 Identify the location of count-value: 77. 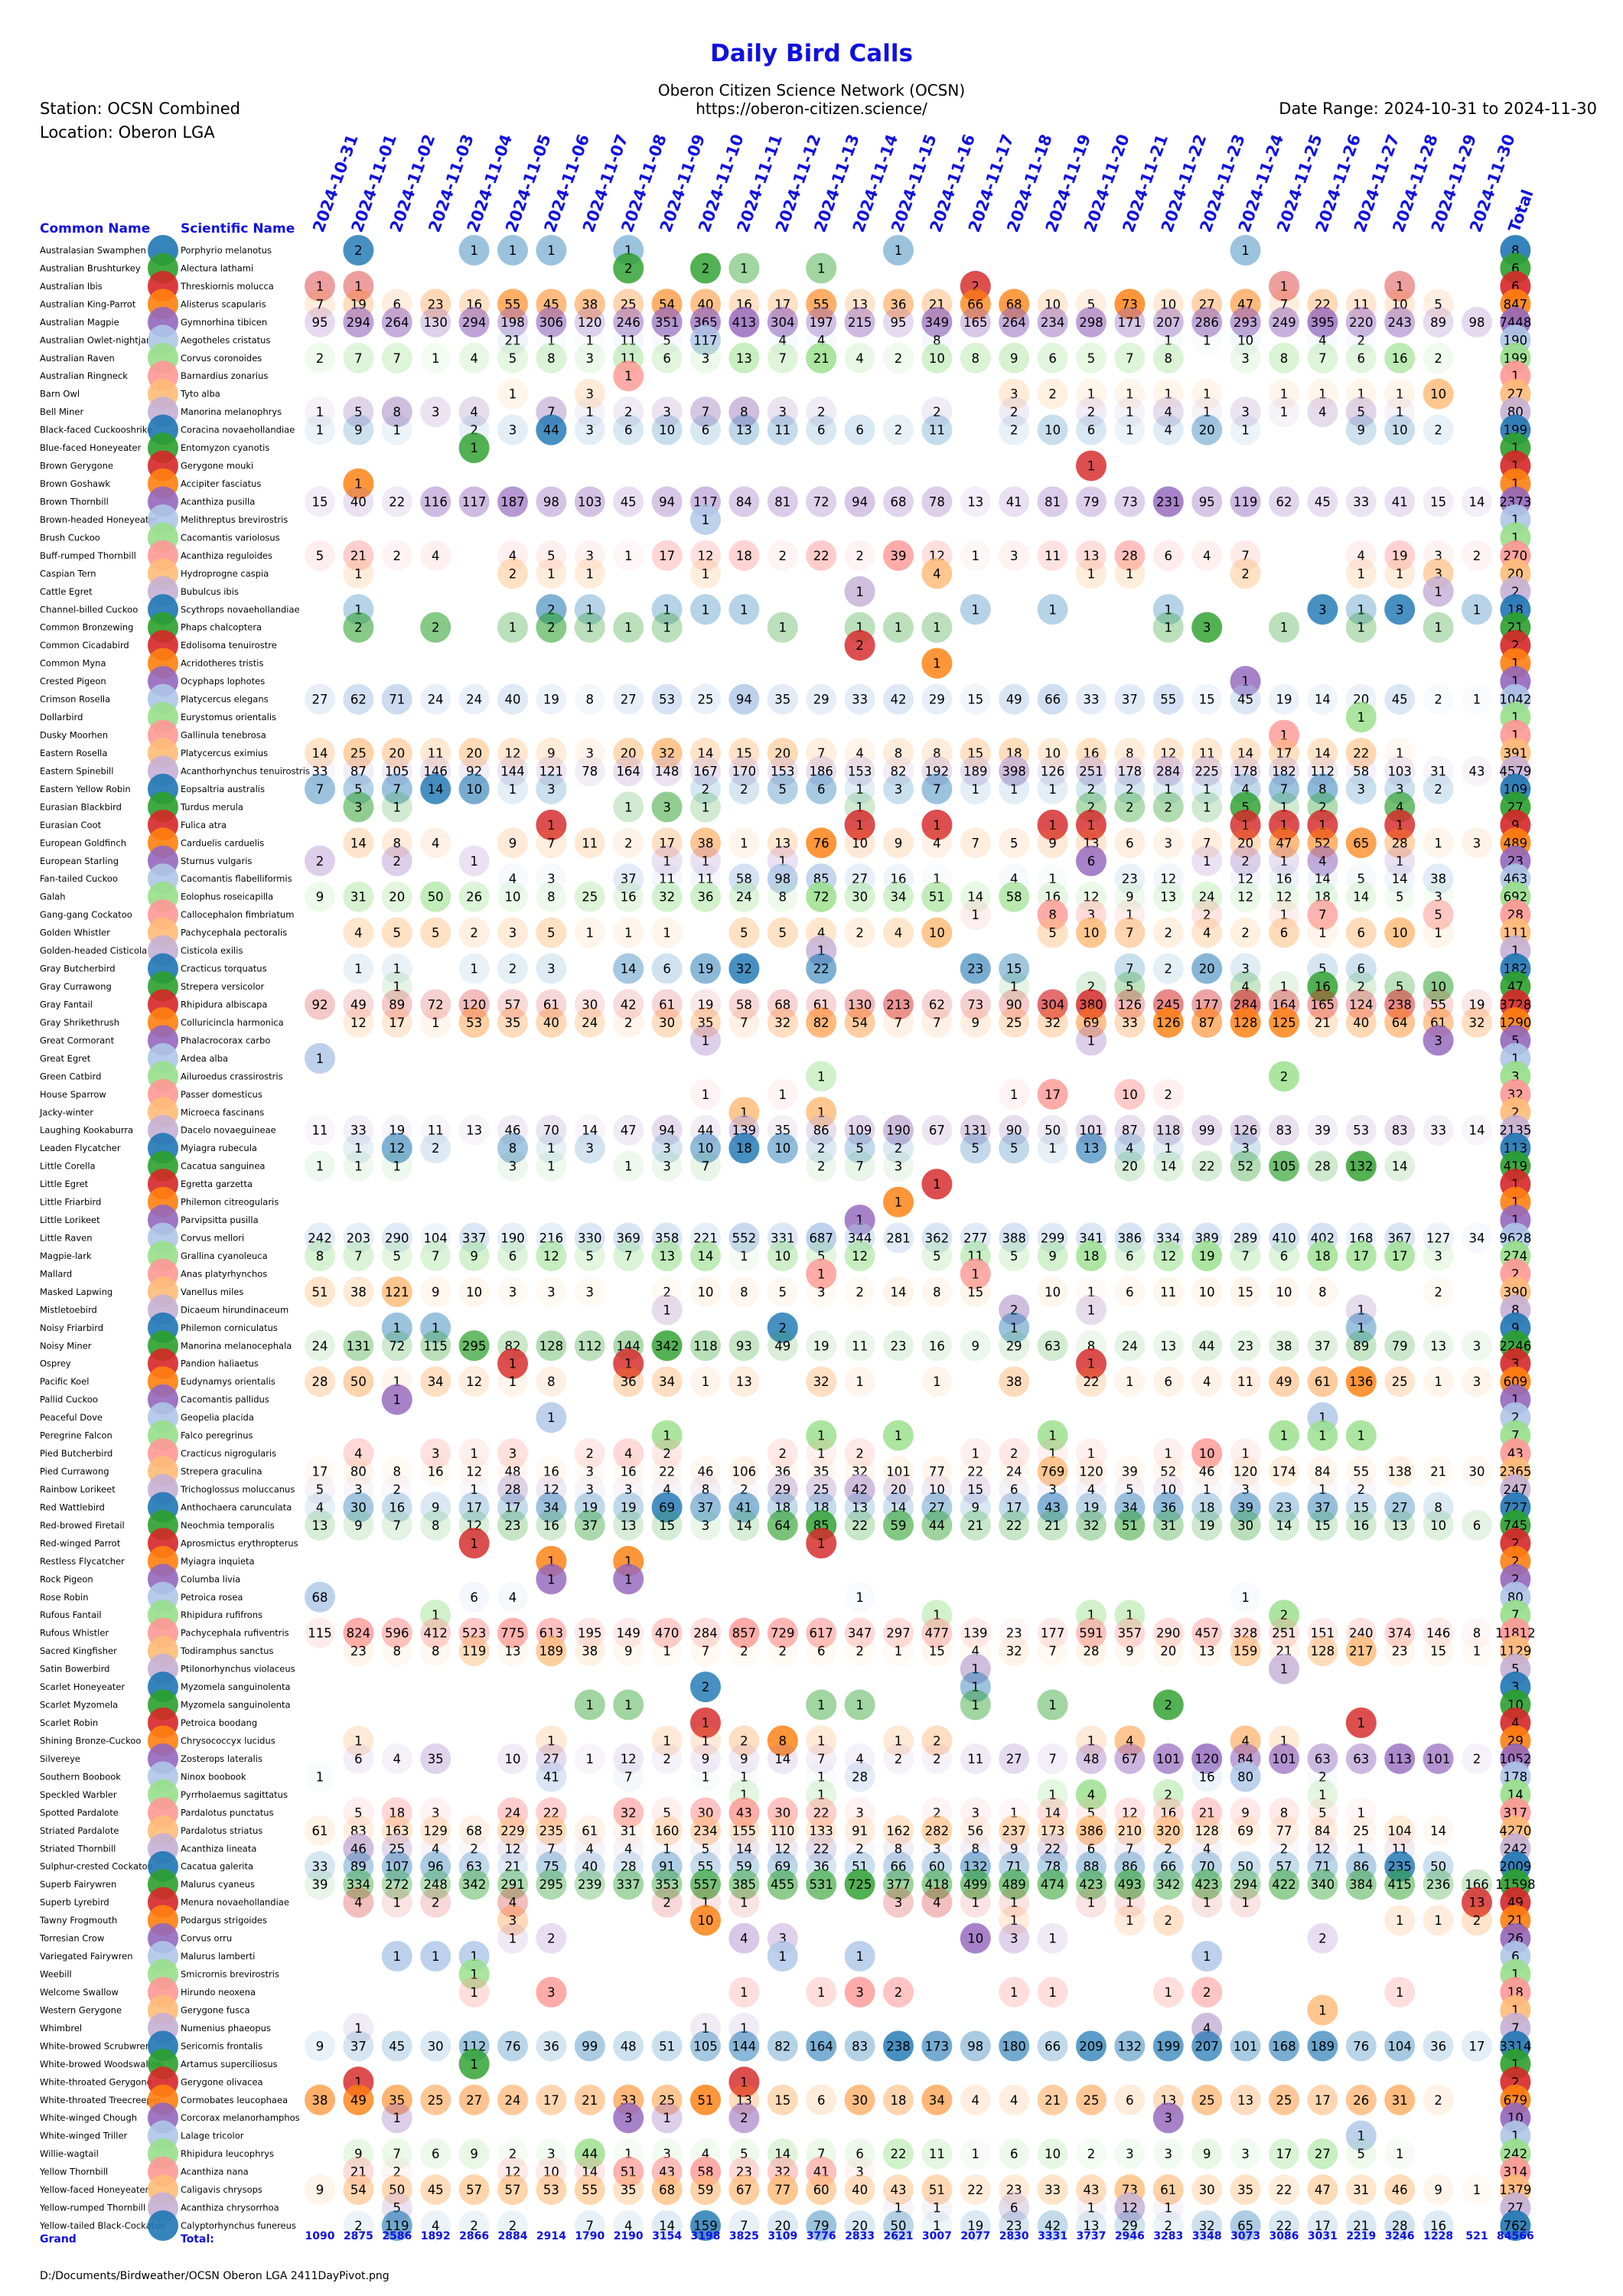
(782, 2190).